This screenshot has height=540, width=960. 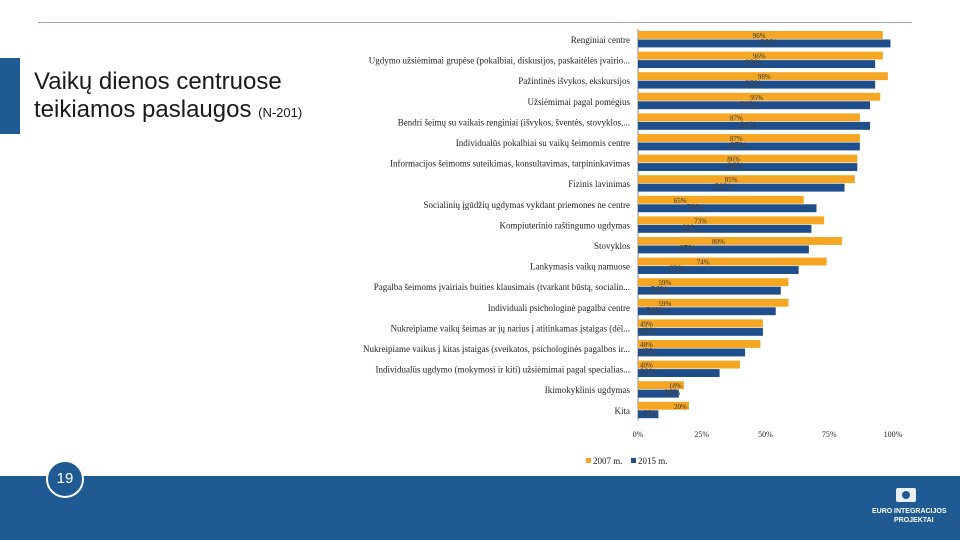 I want to click on legend-label-2007: 2007 m., so click(x=608, y=461).